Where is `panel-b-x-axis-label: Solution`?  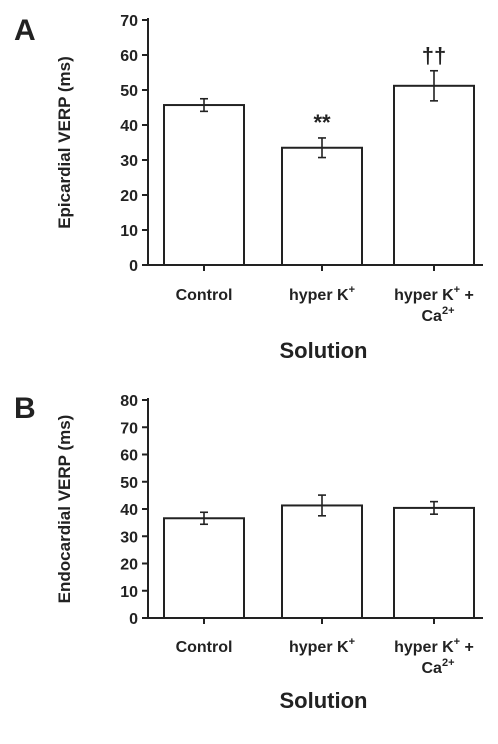 panel-b-x-axis-label: Solution is located at coordinates (324, 700).